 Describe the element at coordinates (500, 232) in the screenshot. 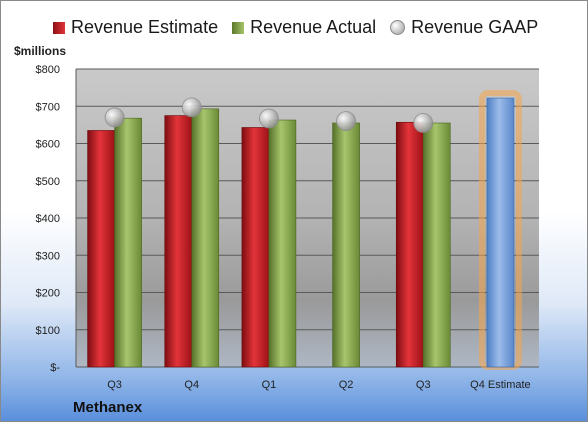

I see `bar-forecast-estimate` at that location.